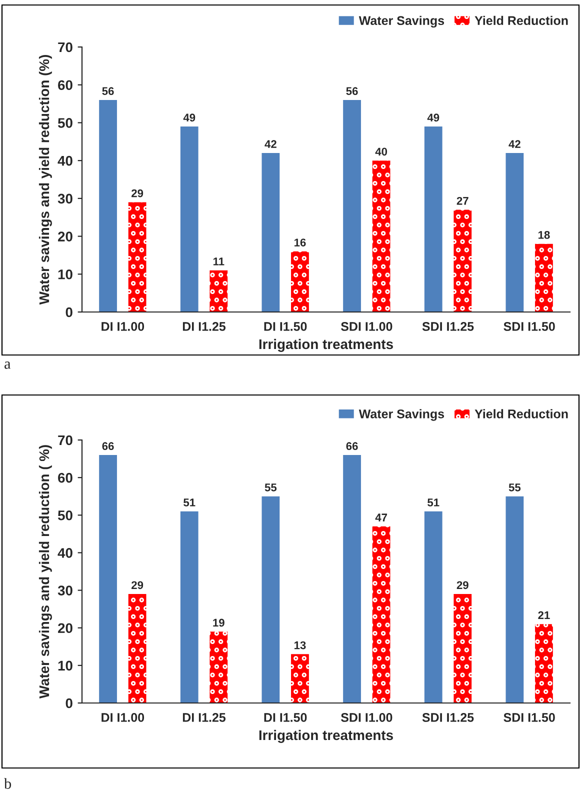  Describe the element at coordinates (381, 152) in the screenshot. I see `data-label: 40` at that location.